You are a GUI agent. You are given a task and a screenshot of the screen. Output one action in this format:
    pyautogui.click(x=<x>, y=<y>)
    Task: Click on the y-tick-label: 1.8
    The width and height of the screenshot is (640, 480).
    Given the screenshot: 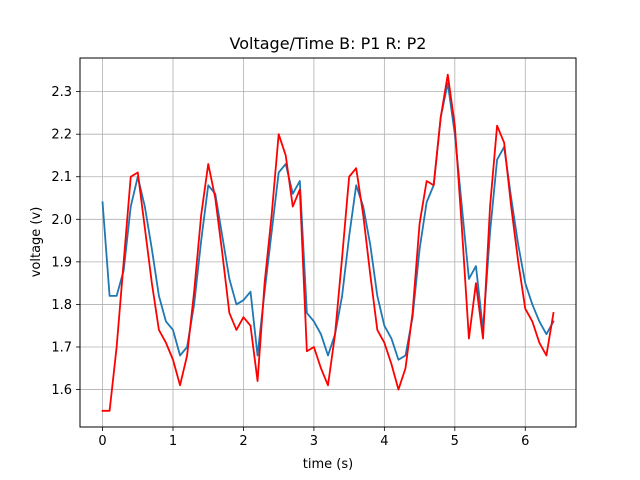 What is the action you would take?
    pyautogui.click(x=61, y=305)
    